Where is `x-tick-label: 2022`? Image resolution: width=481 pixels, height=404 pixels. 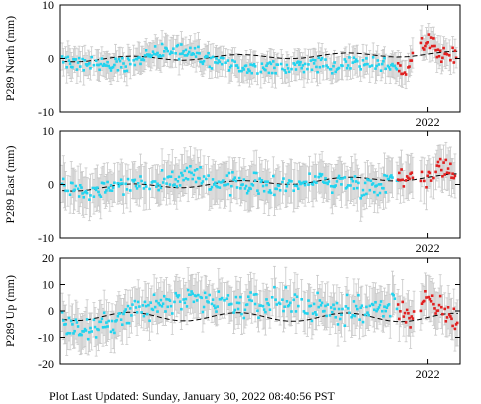 x-tick-label: 2022 is located at coordinates (428, 248).